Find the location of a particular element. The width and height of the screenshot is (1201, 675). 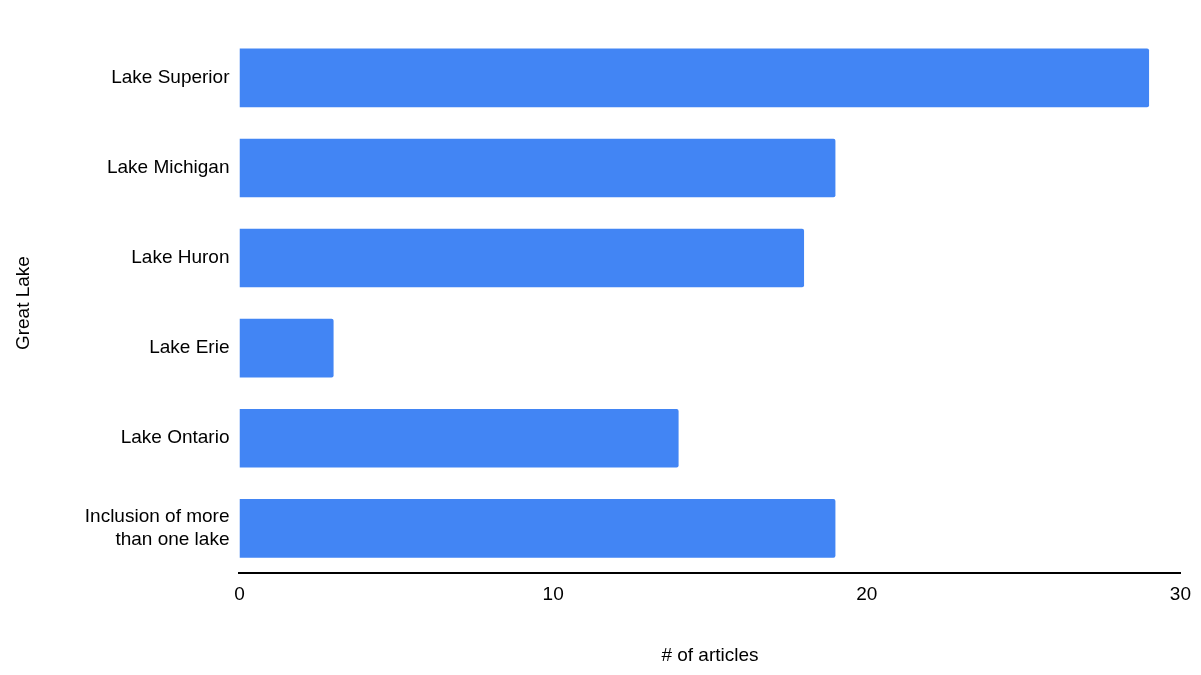

y-tick-label: Lake Superior is located at coordinates (171, 77).